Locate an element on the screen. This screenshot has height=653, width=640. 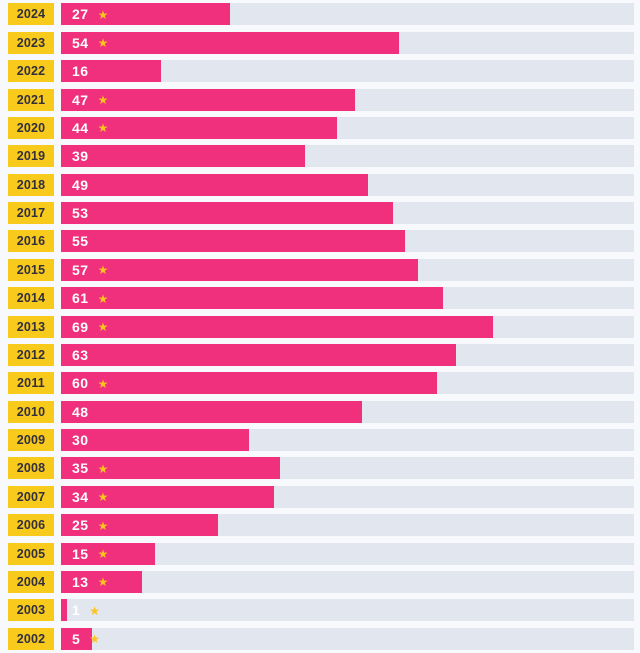
bar-content: 5 ★ is located at coordinates (86, 639).